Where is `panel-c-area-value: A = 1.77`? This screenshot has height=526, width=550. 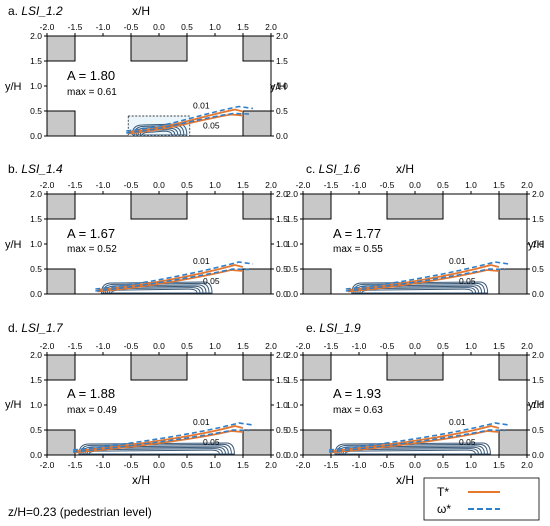 panel-c-area-value: A = 1.77 is located at coordinates (357, 233).